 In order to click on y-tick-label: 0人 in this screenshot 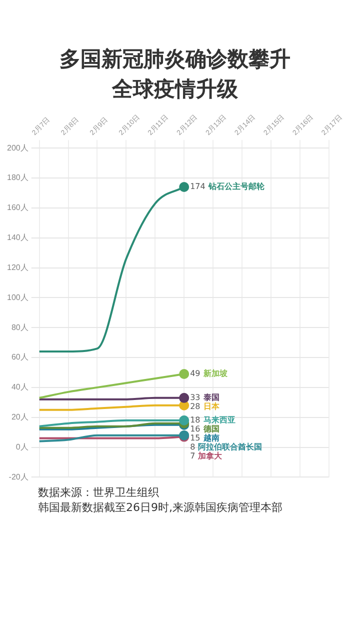, I will do `click(22, 447)`.